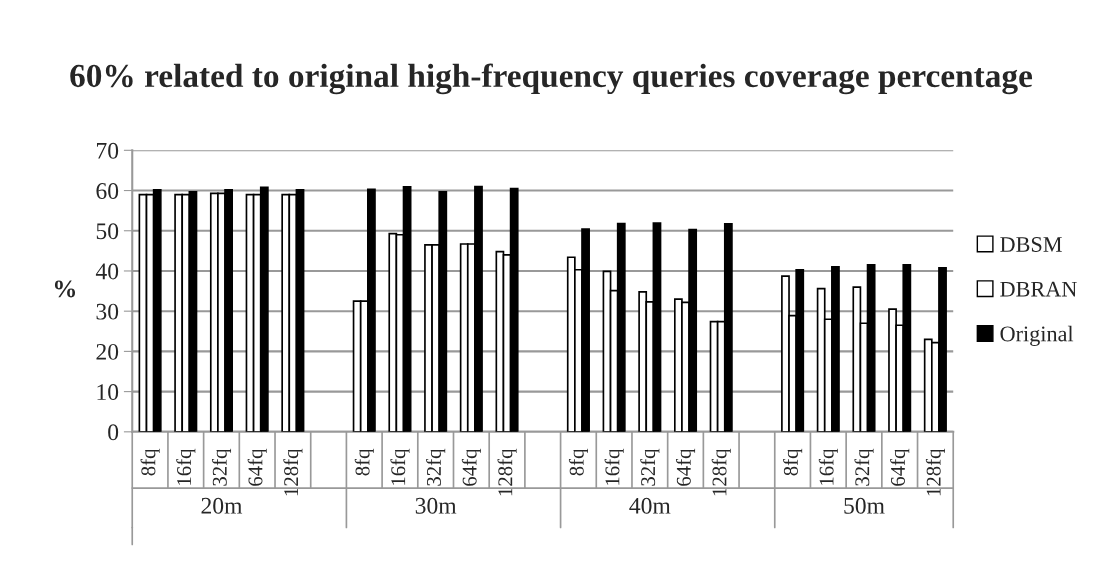  Describe the element at coordinates (65, 289) in the screenshot. I see `y-axis-title: %` at that location.